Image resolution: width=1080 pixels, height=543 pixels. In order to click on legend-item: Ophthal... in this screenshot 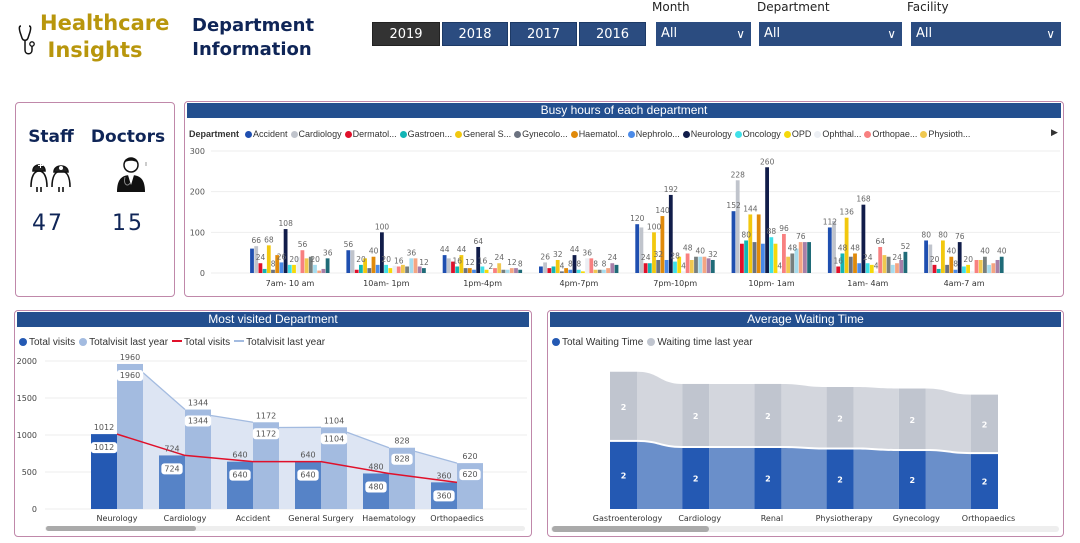, I will do `click(837, 134)`.